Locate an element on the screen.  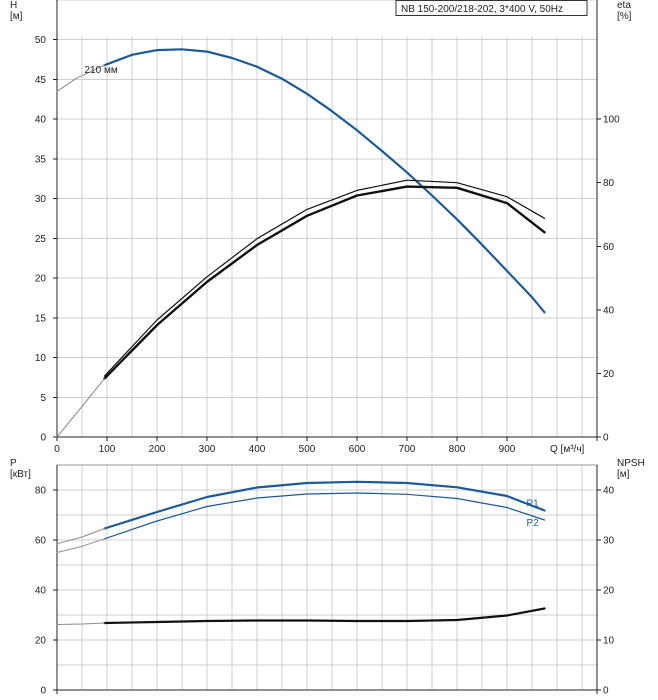
x-tick-label: 300 is located at coordinates (207, 449).